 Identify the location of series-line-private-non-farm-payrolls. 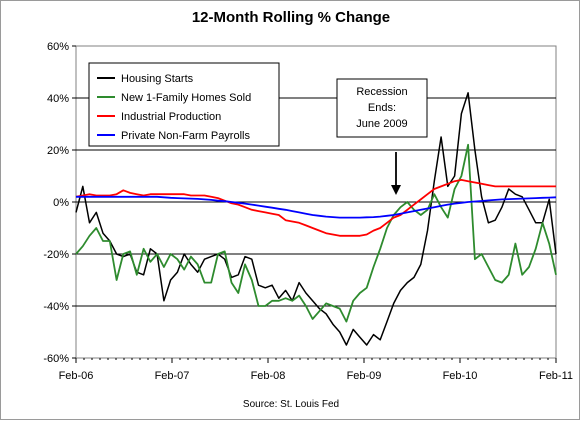
(316, 207).